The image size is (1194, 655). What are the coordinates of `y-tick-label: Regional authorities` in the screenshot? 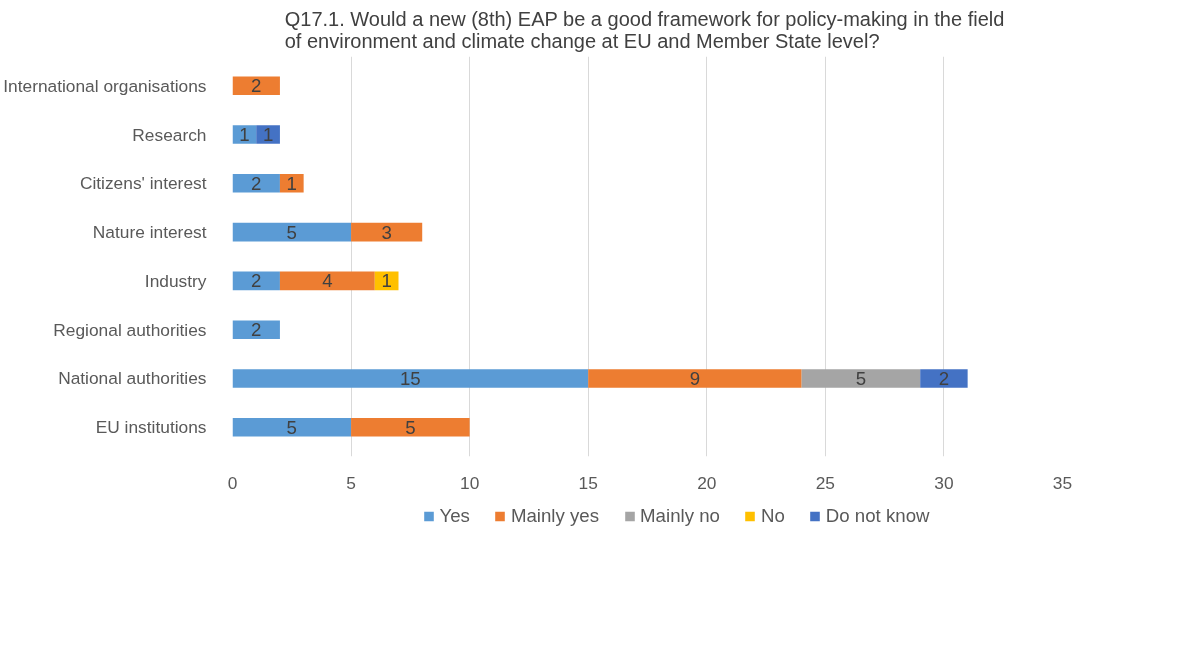 It's located at (130, 329).